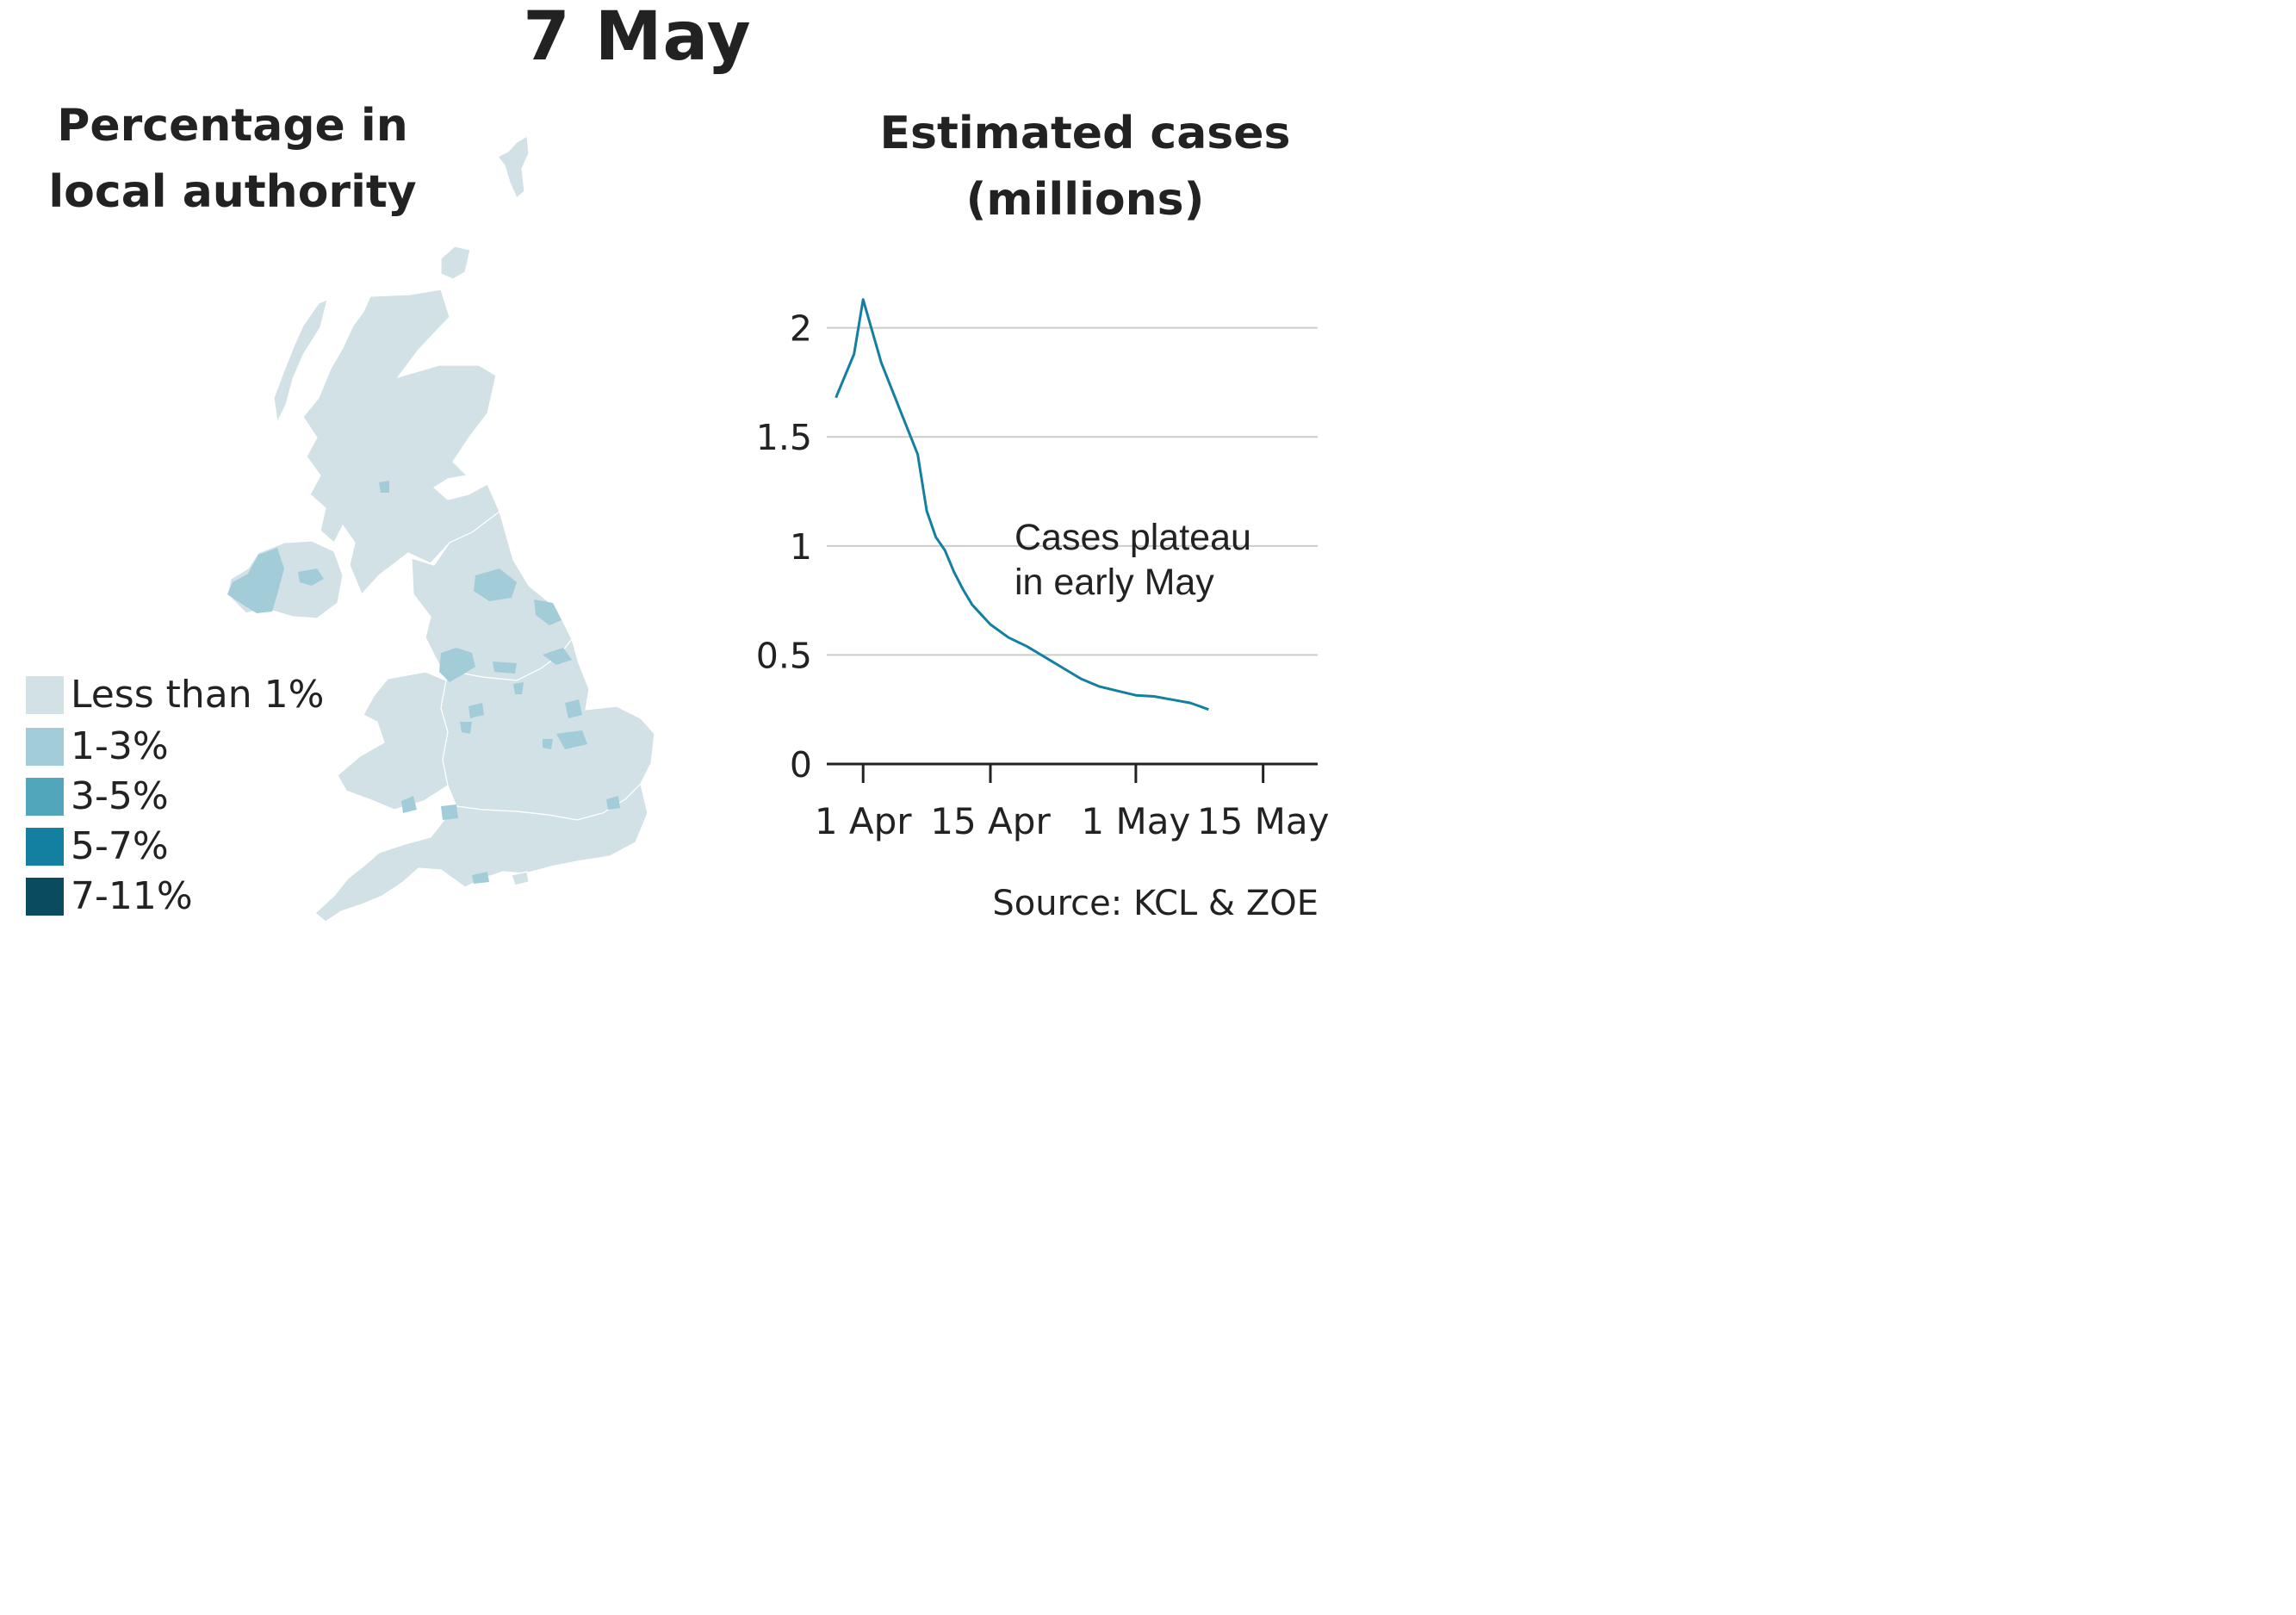 The width and height of the screenshot is (2296, 1615). Describe the element at coordinates (613, 803) in the screenshot. I see `map-hotspot-kent` at that location.